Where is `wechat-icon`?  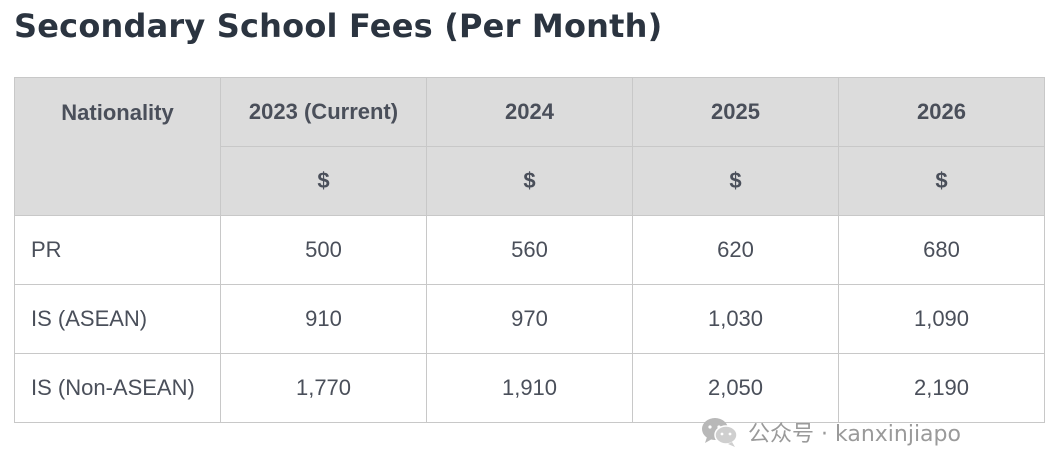 wechat-icon is located at coordinates (720, 432).